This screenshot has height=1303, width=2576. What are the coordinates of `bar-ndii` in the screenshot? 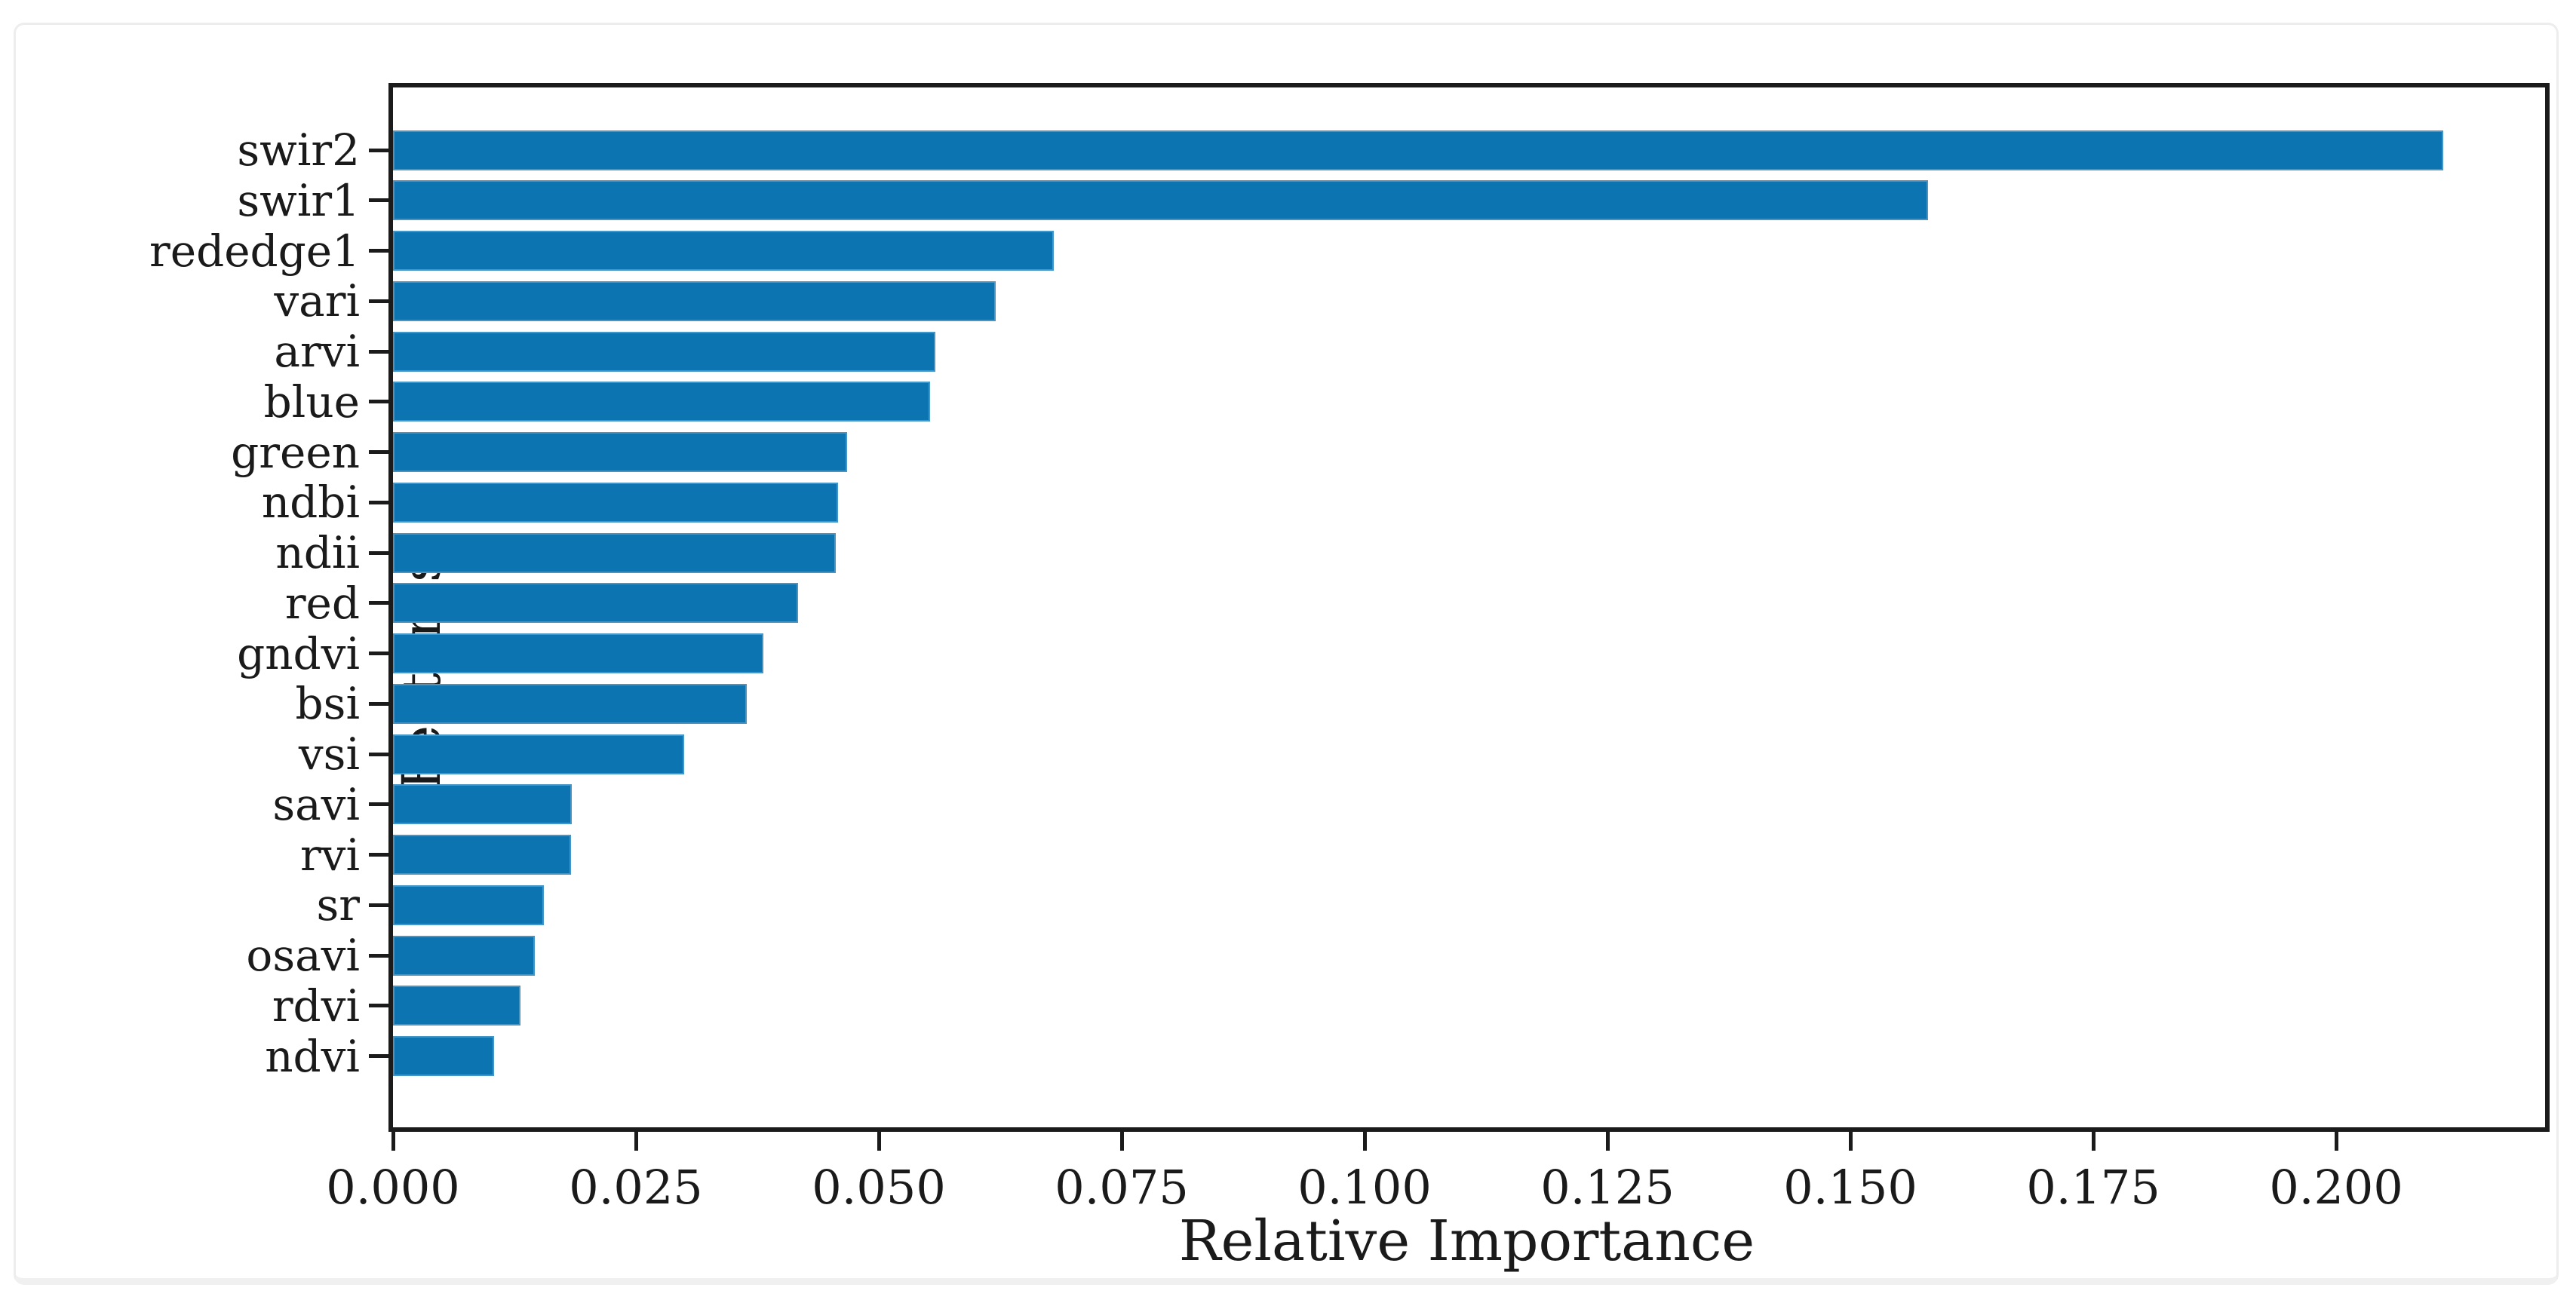 It's located at (615, 552).